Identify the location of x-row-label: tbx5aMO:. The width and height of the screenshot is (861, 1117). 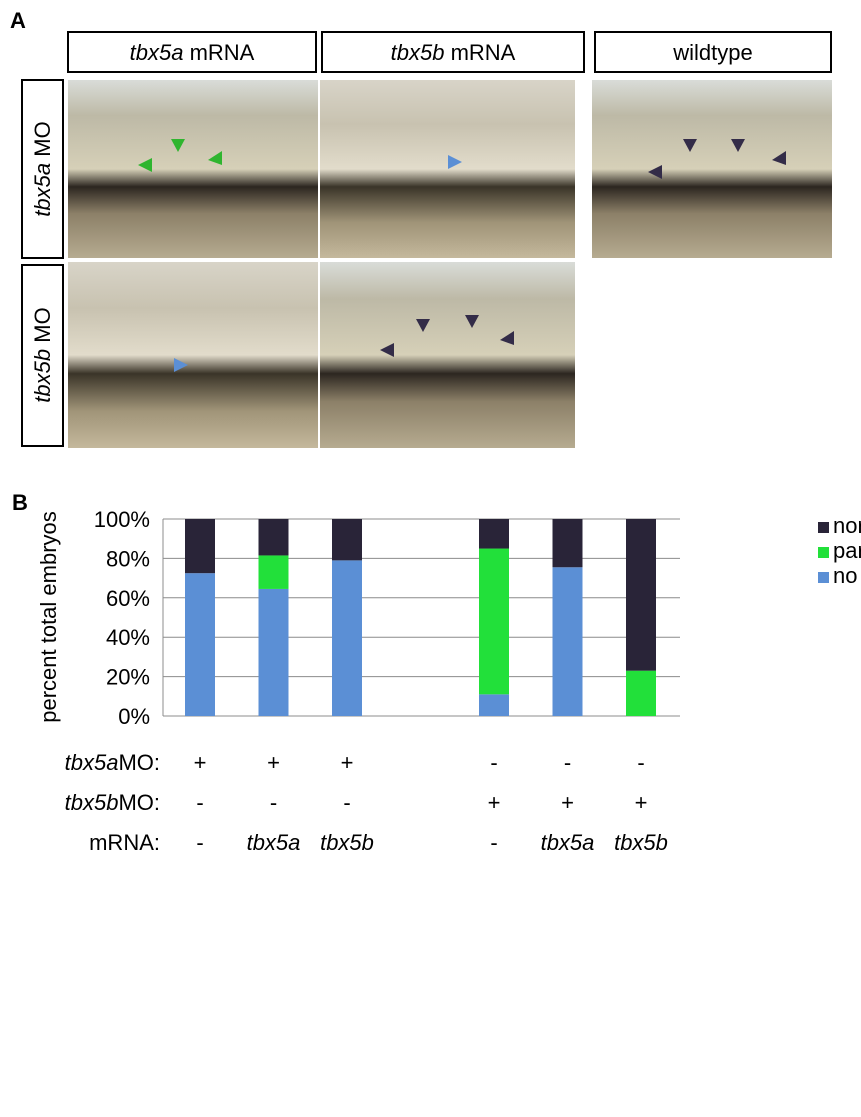
(112, 762).